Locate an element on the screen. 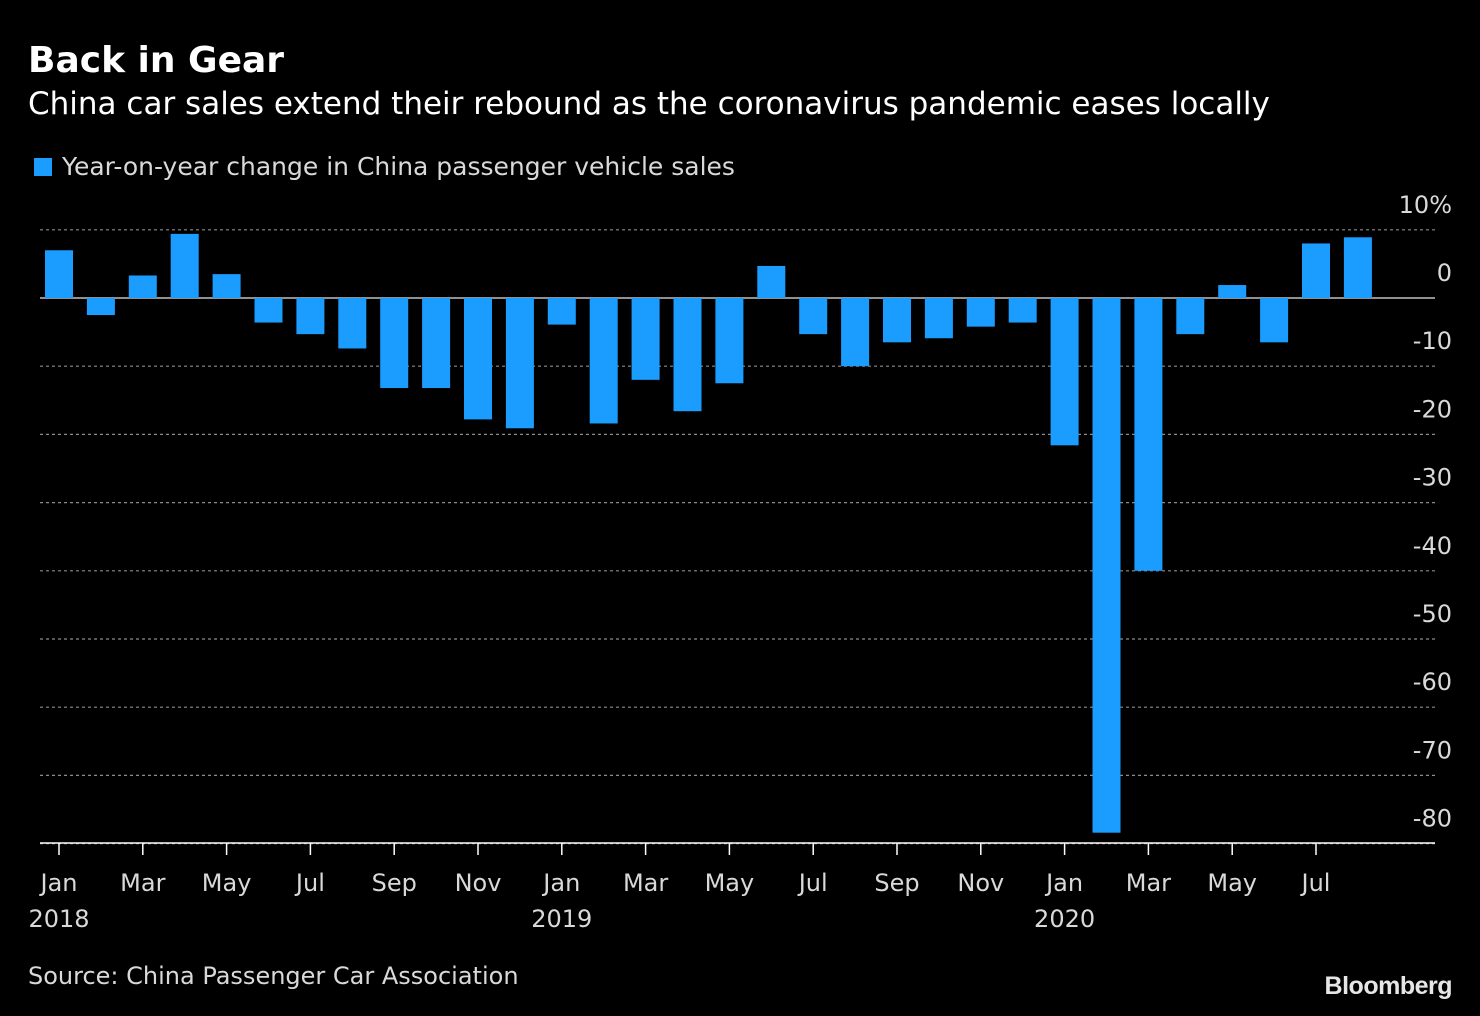 The height and width of the screenshot is (1016, 1480). y-tick-label: -10 is located at coordinates (1432, 341).